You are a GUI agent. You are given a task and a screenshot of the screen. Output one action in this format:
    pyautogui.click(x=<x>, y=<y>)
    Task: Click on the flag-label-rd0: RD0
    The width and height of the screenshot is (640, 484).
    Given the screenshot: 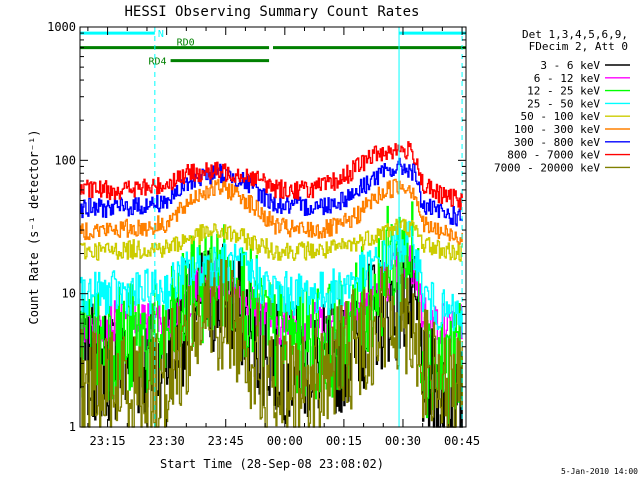 What is the action you would take?
    pyautogui.click(x=186, y=43)
    